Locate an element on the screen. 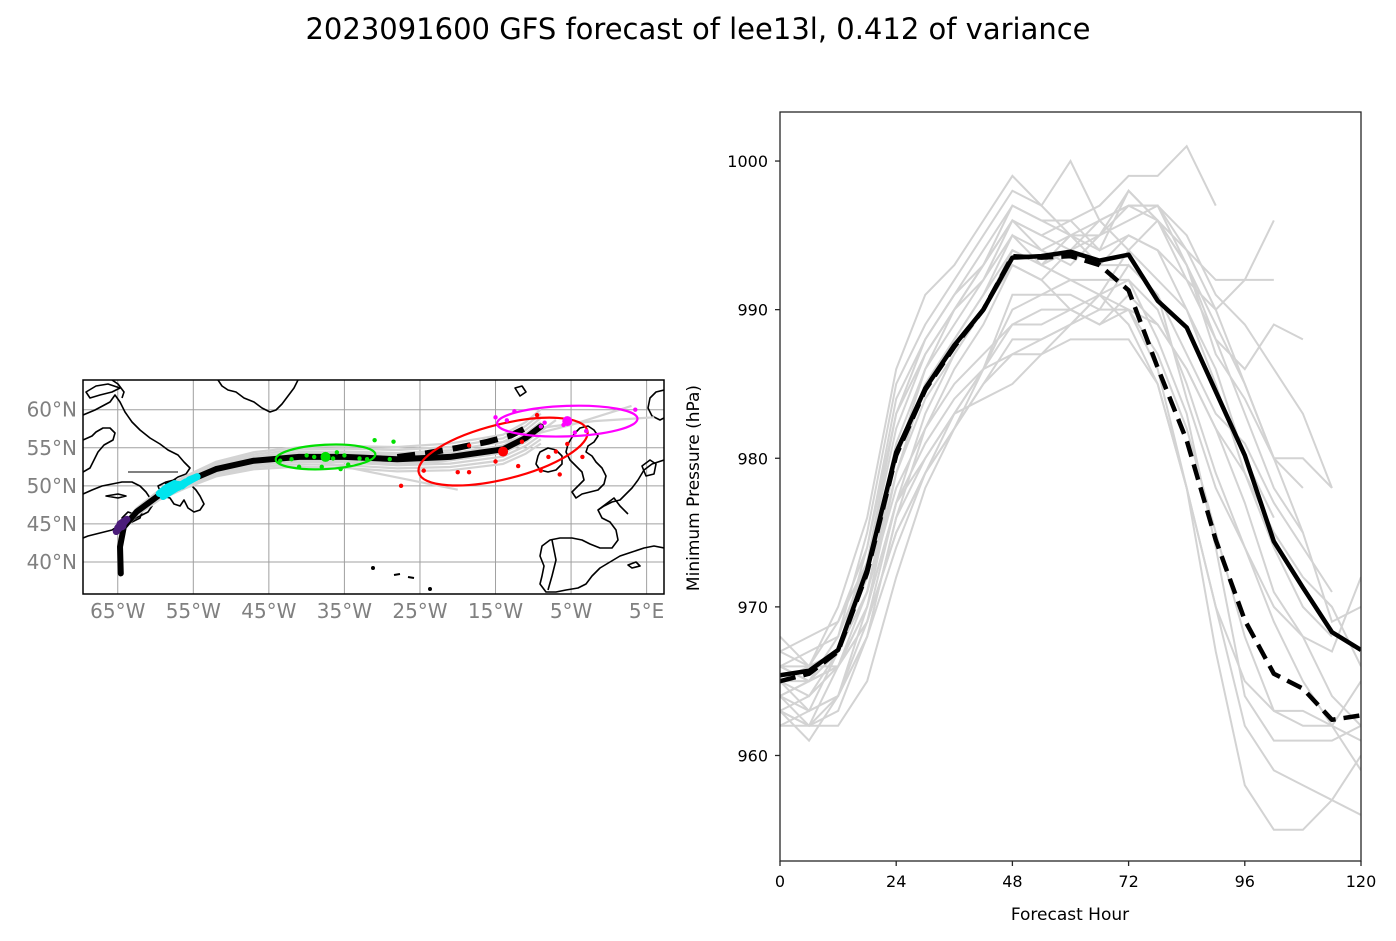  map-y-tick-labels: 60°N 55°N 50°N 45°N 40°N is located at coordinates (52, 486).